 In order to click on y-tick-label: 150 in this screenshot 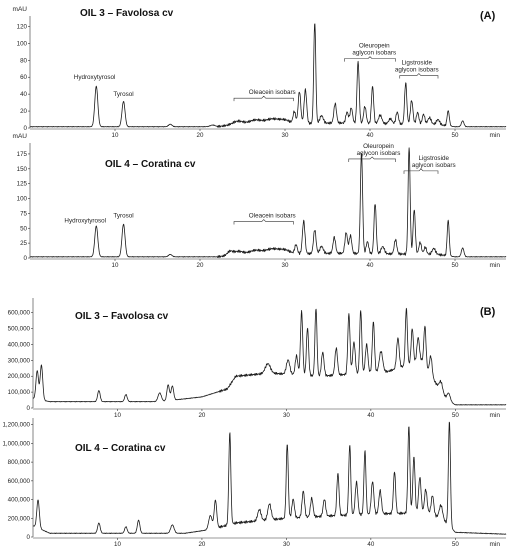, I will do `click(22, 169)`.